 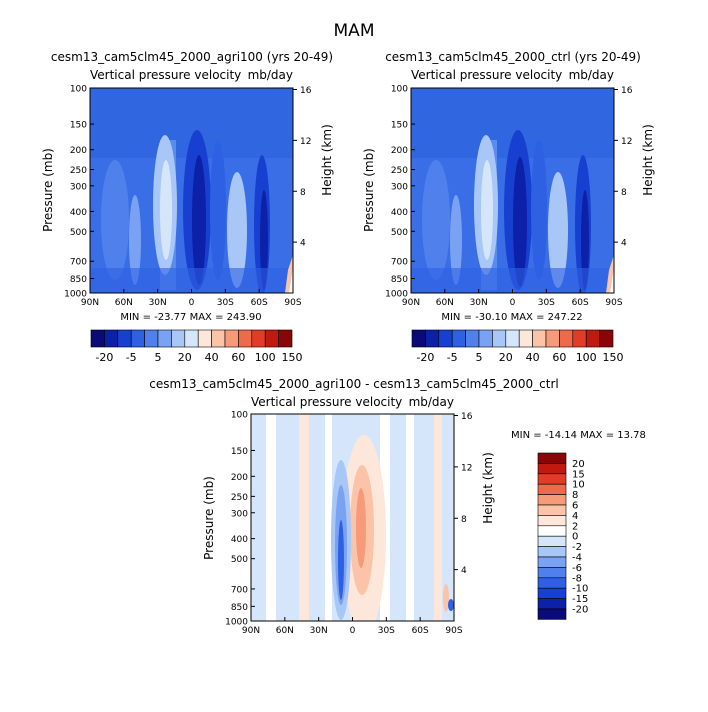 I want to click on x-tick-label: 60S, so click(x=420, y=631).